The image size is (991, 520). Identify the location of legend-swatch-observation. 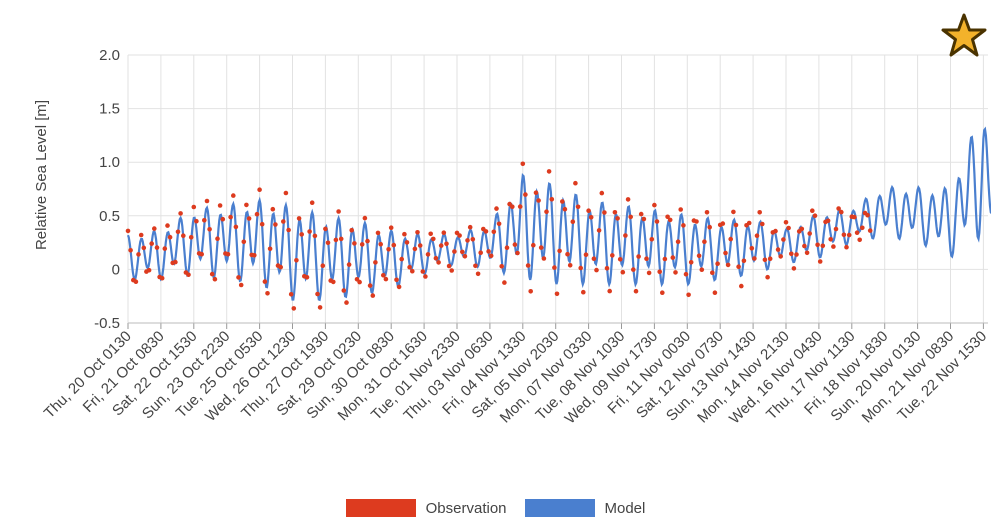
(380, 508).